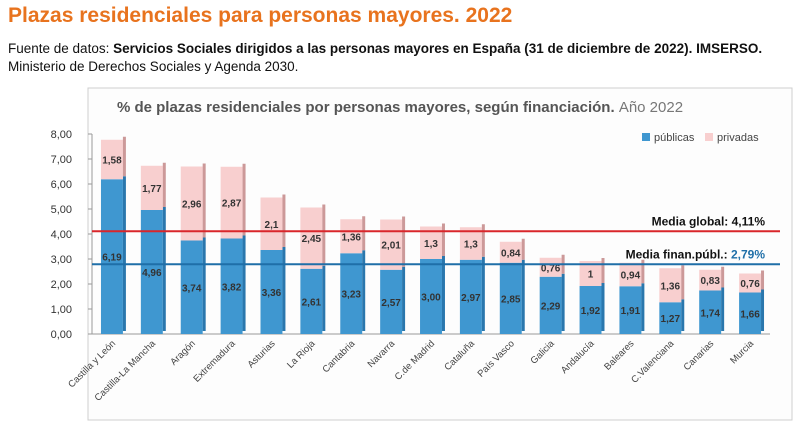  What do you see at coordinates (61, 335) in the screenshot?
I see `y-tick-label: 0,00` at bounding box center [61, 335].